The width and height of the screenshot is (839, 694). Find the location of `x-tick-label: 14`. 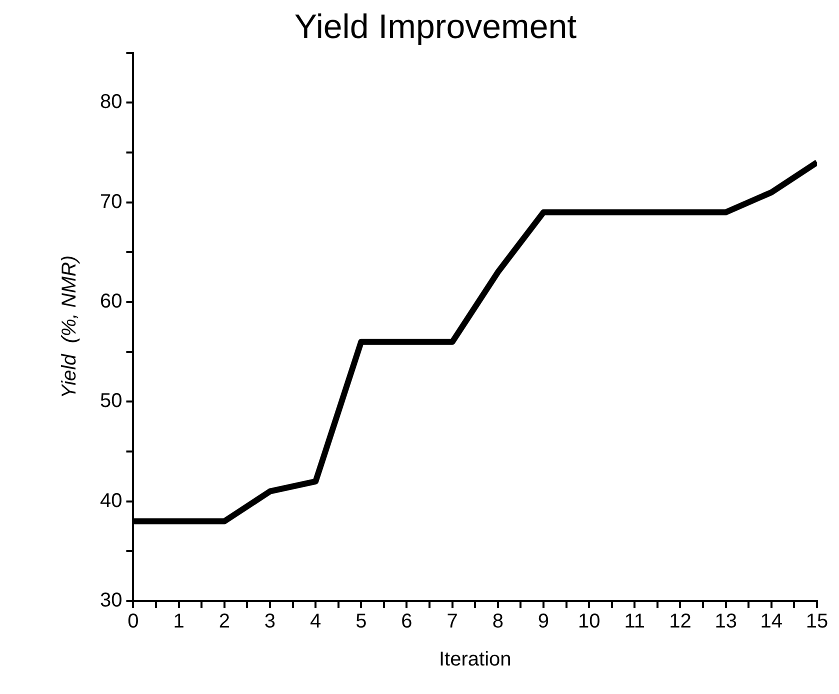

x-tick-label: 14 is located at coordinates (771, 621).